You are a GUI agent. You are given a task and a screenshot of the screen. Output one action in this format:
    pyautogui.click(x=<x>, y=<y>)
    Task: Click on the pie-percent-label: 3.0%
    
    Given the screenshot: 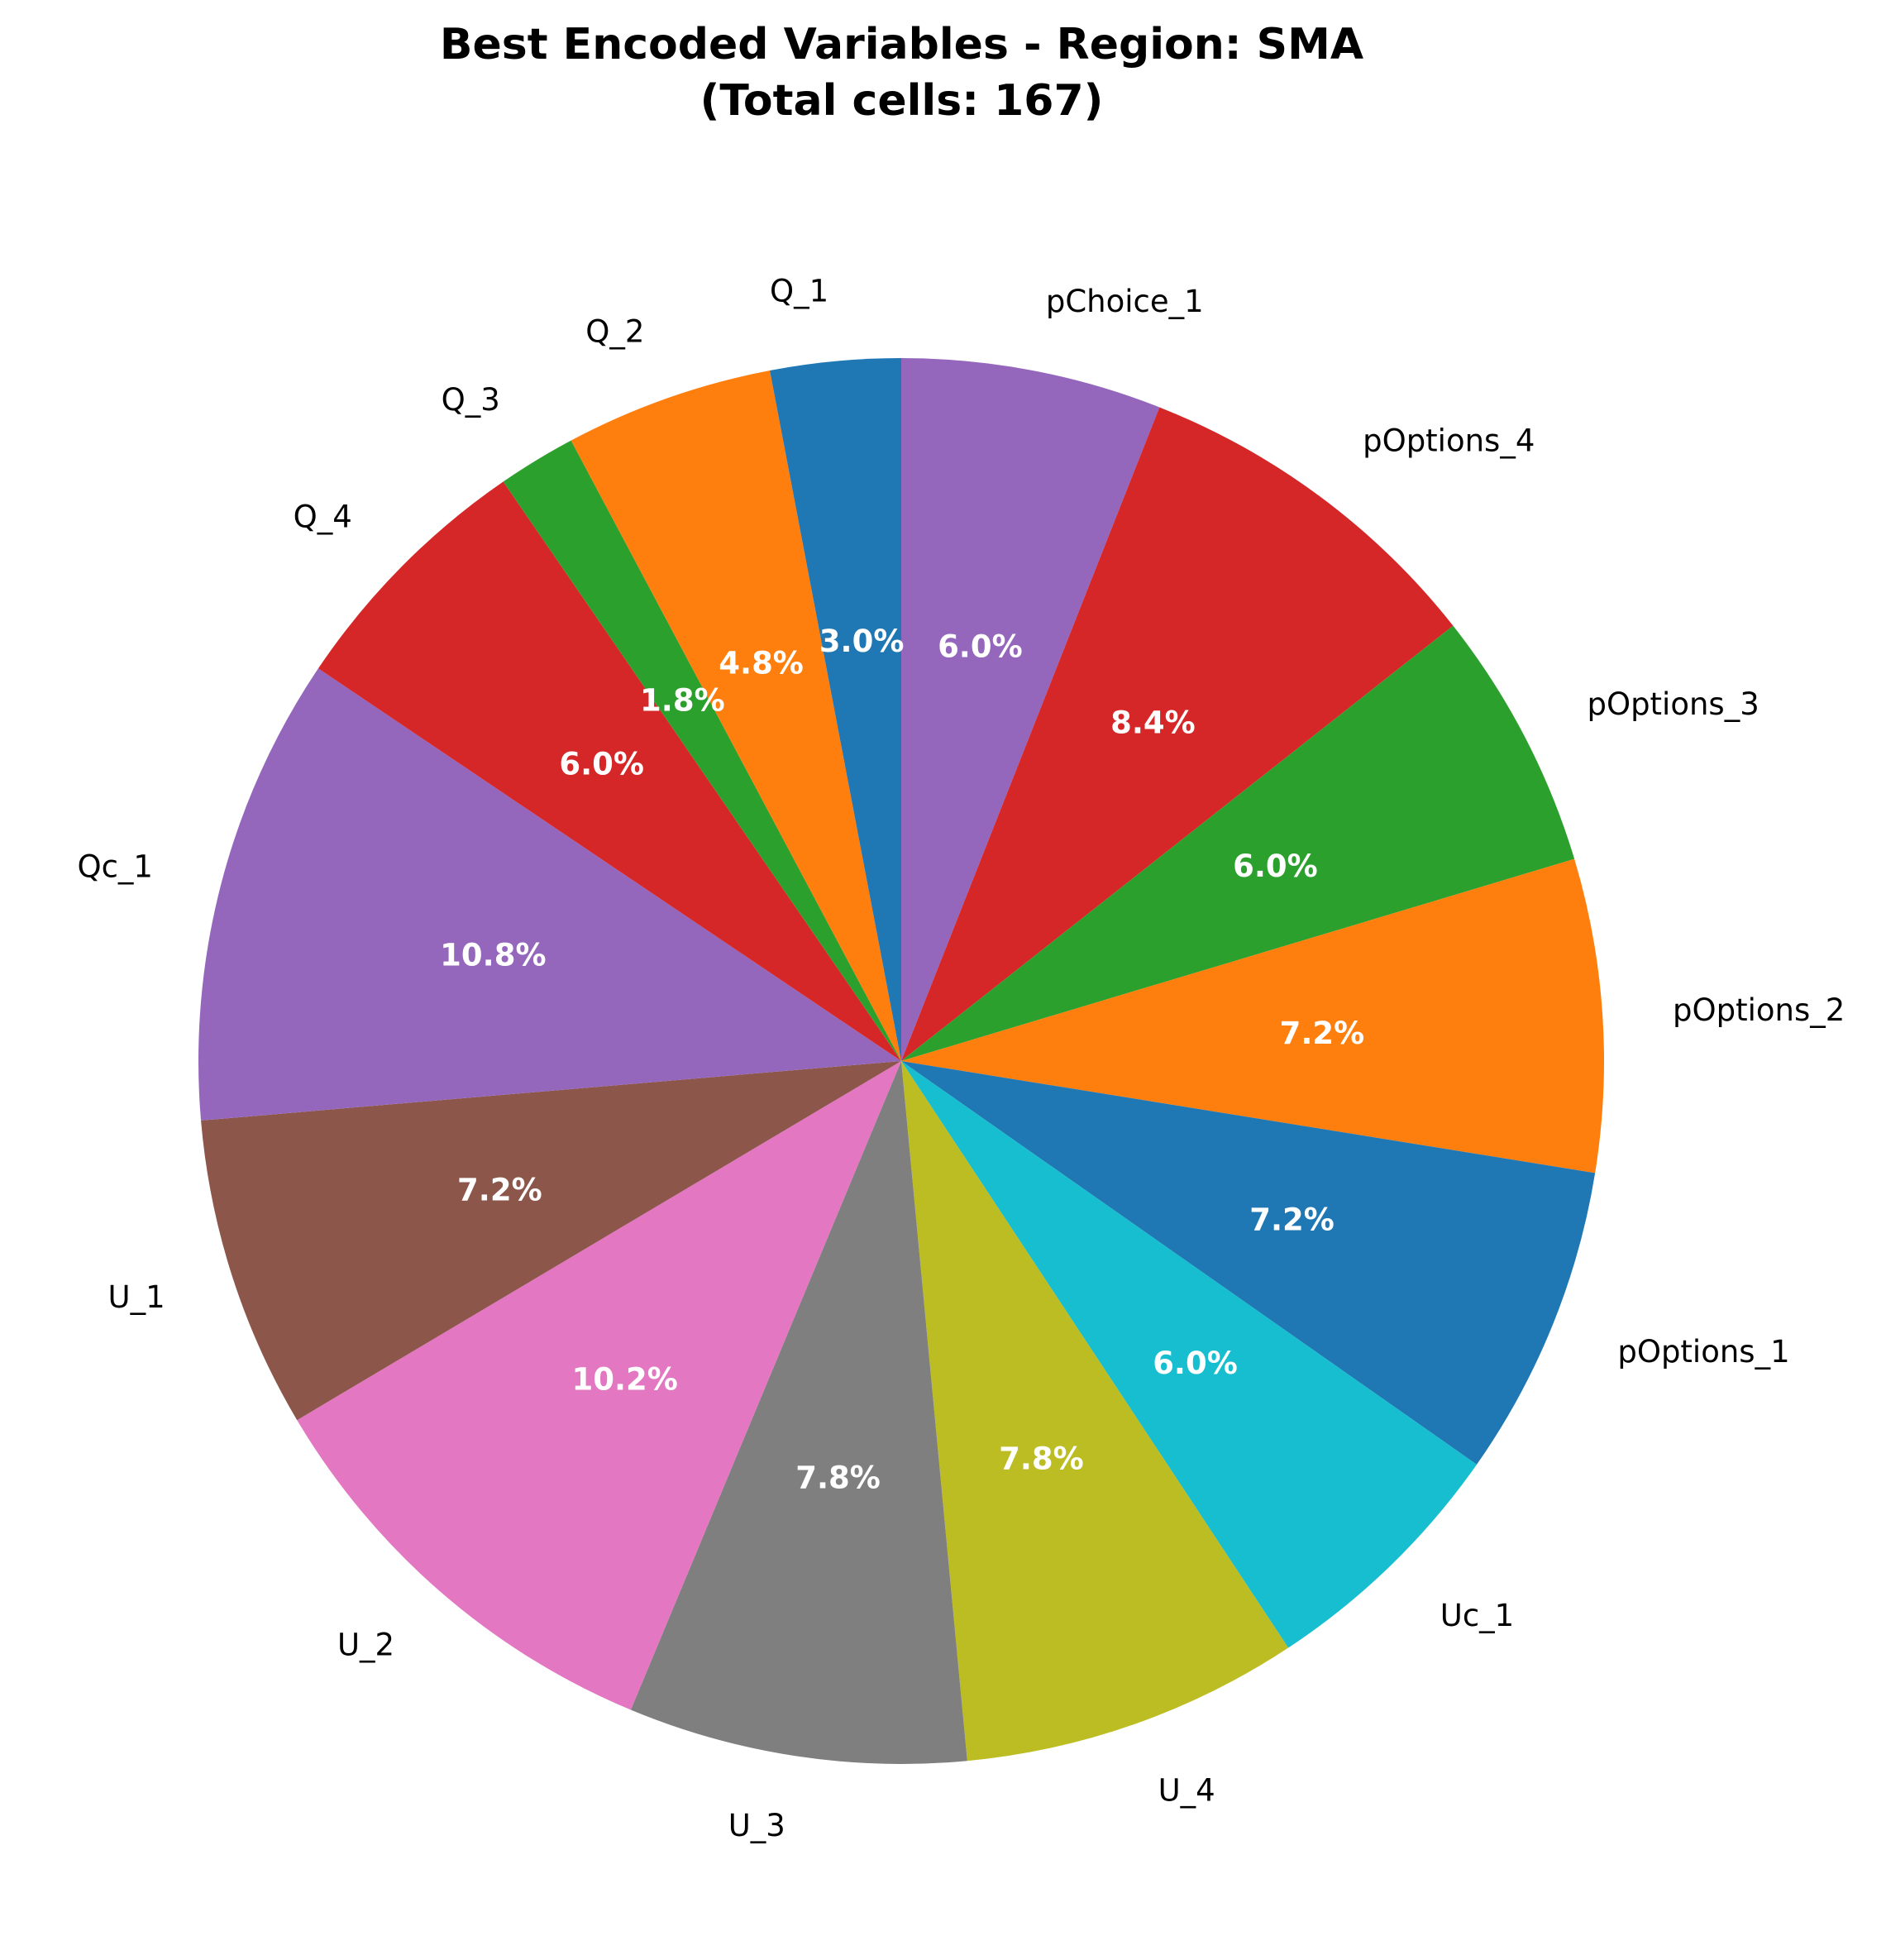 What is the action you would take?
    pyautogui.click(x=862, y=641)
    